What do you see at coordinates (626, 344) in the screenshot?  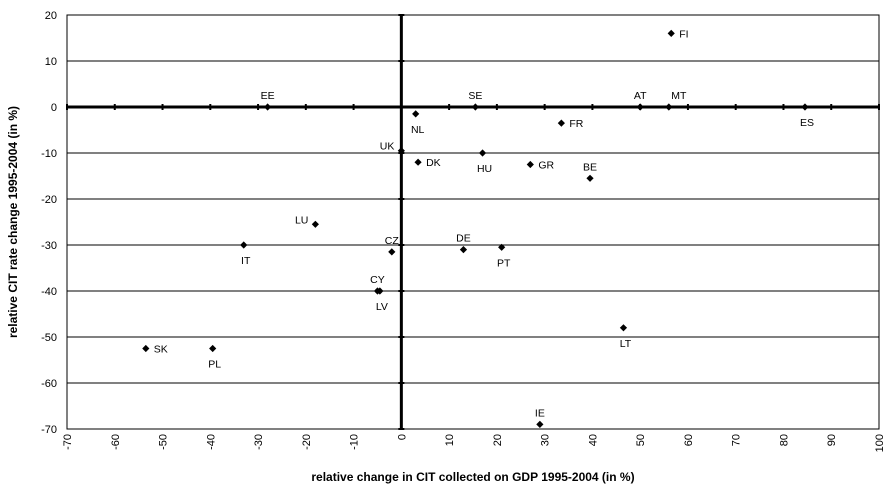 I see `data-label: LT` at bounding box center [626, 344].